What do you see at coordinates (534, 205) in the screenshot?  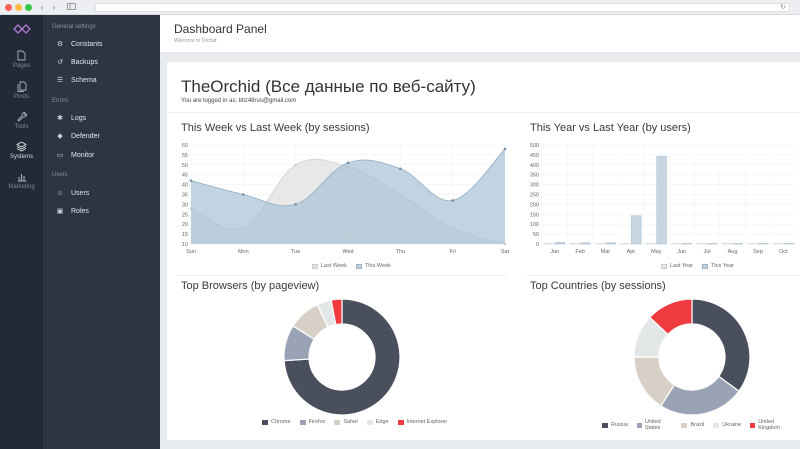 I see `y-tick-label: 200` at bounding box center [534, 205].